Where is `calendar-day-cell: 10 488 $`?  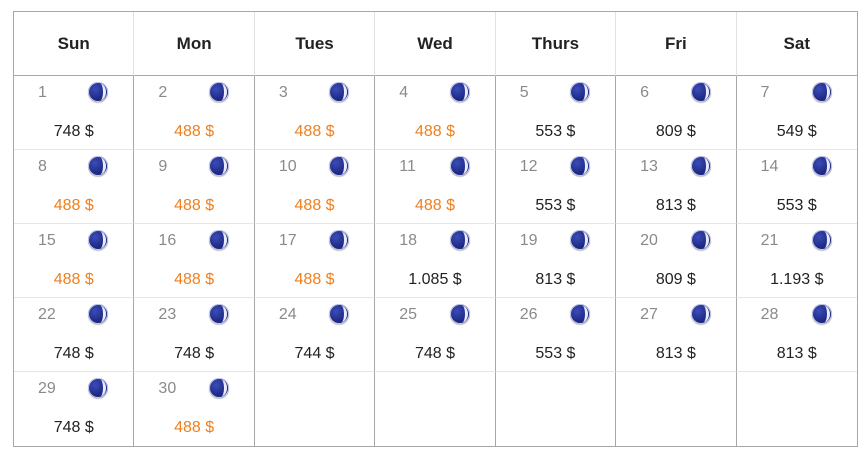 calendar-day-cell: 10 488 $ is located at coordinates (315, 187).